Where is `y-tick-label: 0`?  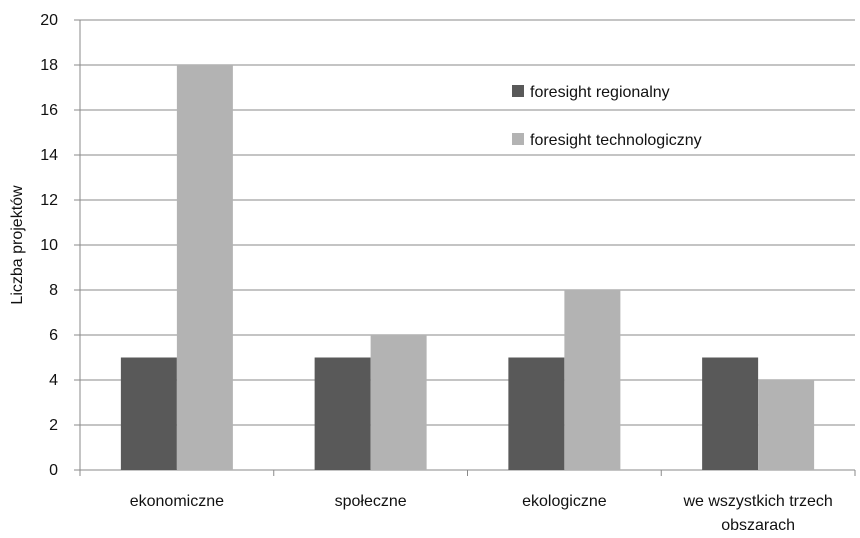
y-tick-label: 0 is located at coordinates (53, 470).